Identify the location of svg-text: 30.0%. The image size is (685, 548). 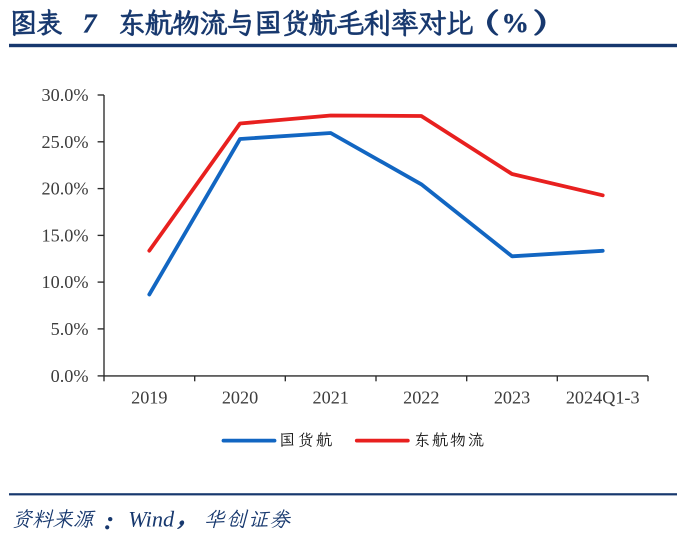
(65, 95).